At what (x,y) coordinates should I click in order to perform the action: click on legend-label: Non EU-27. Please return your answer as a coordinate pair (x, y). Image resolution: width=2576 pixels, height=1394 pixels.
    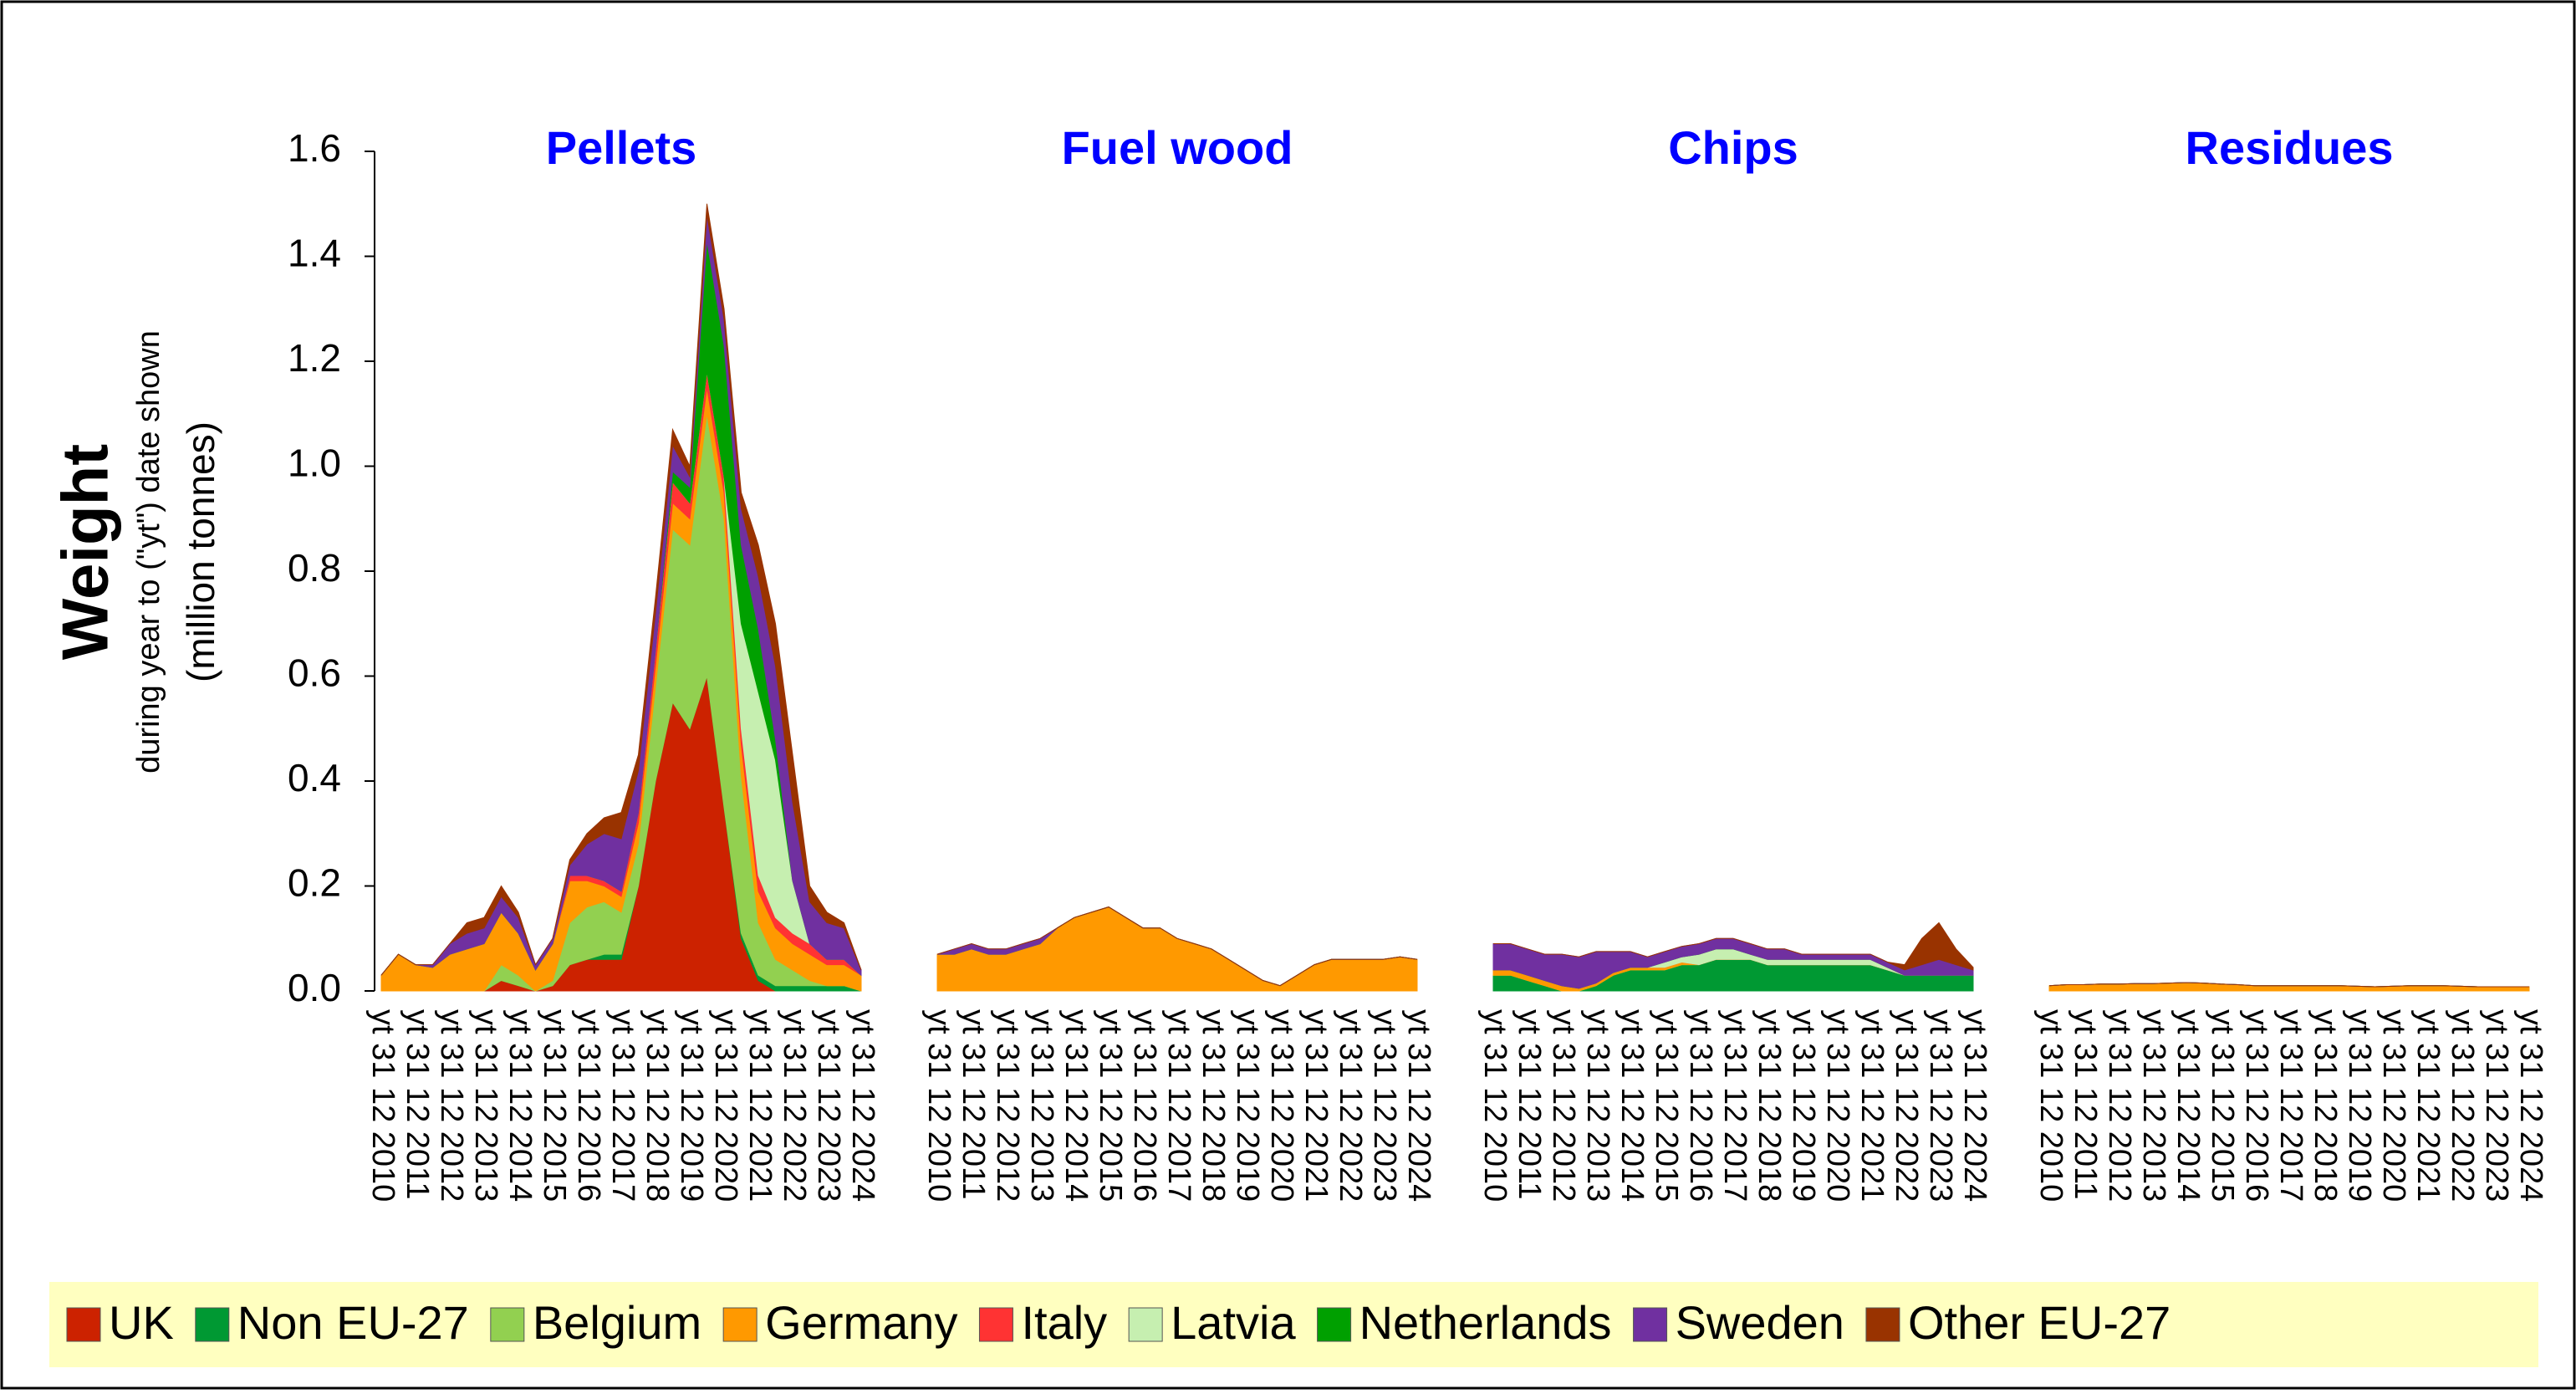
    Looking at the image, I should click on (353, 1322).